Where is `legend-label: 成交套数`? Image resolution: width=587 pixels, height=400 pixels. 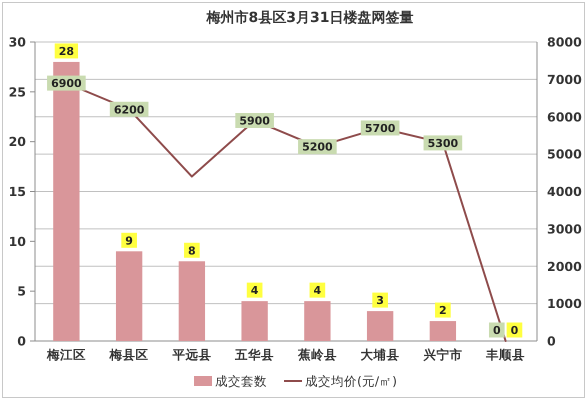
legend-label: 成交套数 is located at coordinates (241, 381).